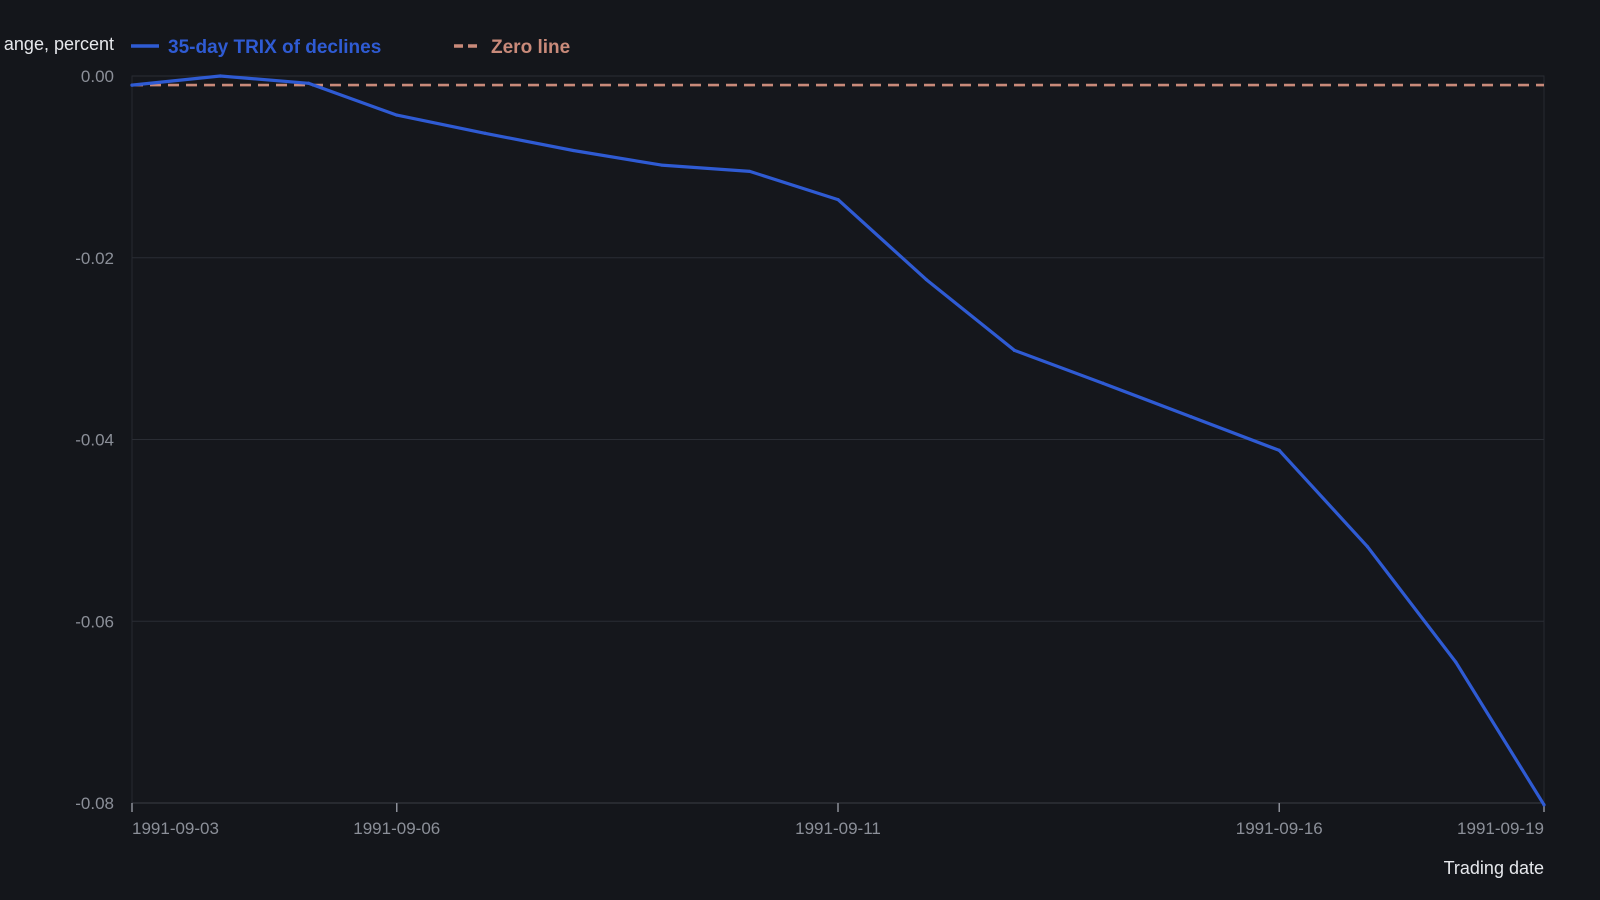  What do you see at coordinates (1279, 828) in the screenshot?
I see `x-tick-label: 1991-09-16` at bounding box center [1279, 828].